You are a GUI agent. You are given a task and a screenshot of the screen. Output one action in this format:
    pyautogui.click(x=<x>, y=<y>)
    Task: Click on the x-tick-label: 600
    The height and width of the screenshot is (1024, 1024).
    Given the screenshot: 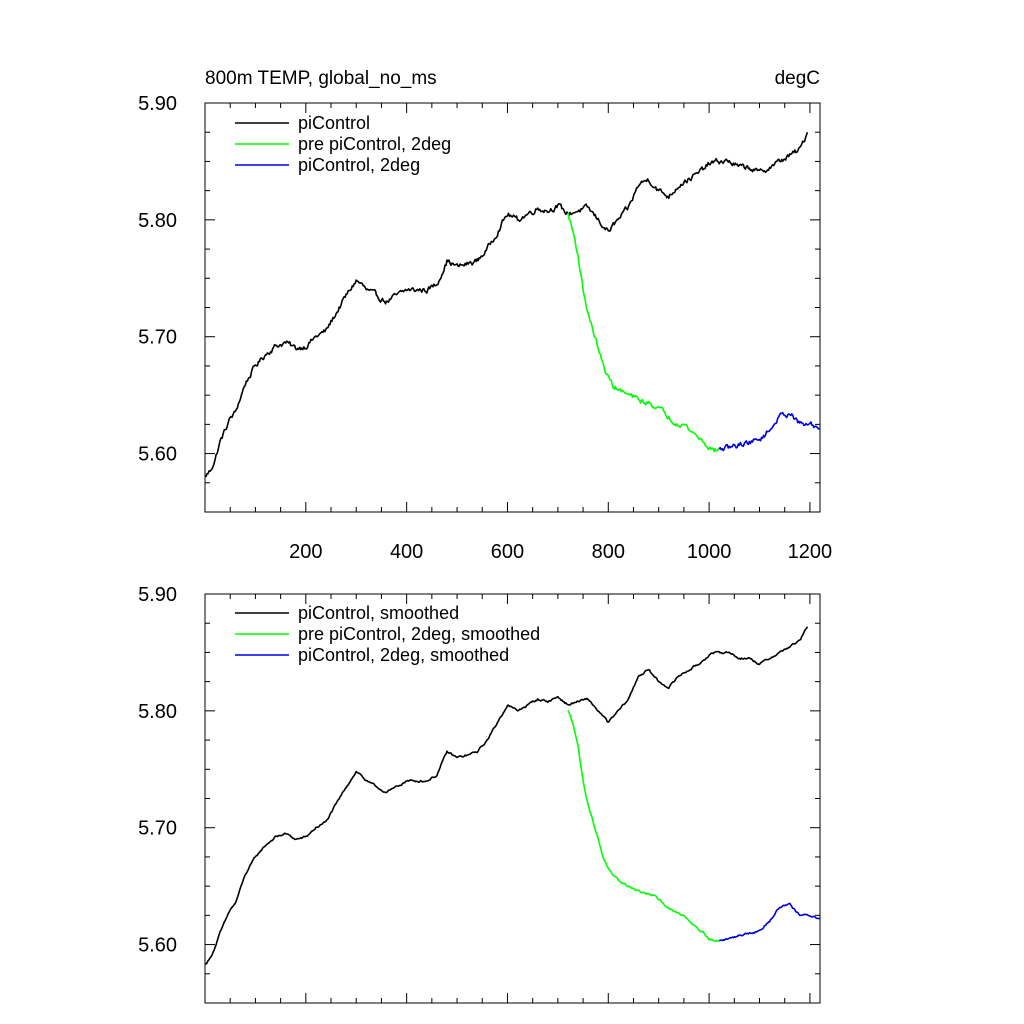 What is the action you would take?
    pyautogui.click(x=507, y=552)
    